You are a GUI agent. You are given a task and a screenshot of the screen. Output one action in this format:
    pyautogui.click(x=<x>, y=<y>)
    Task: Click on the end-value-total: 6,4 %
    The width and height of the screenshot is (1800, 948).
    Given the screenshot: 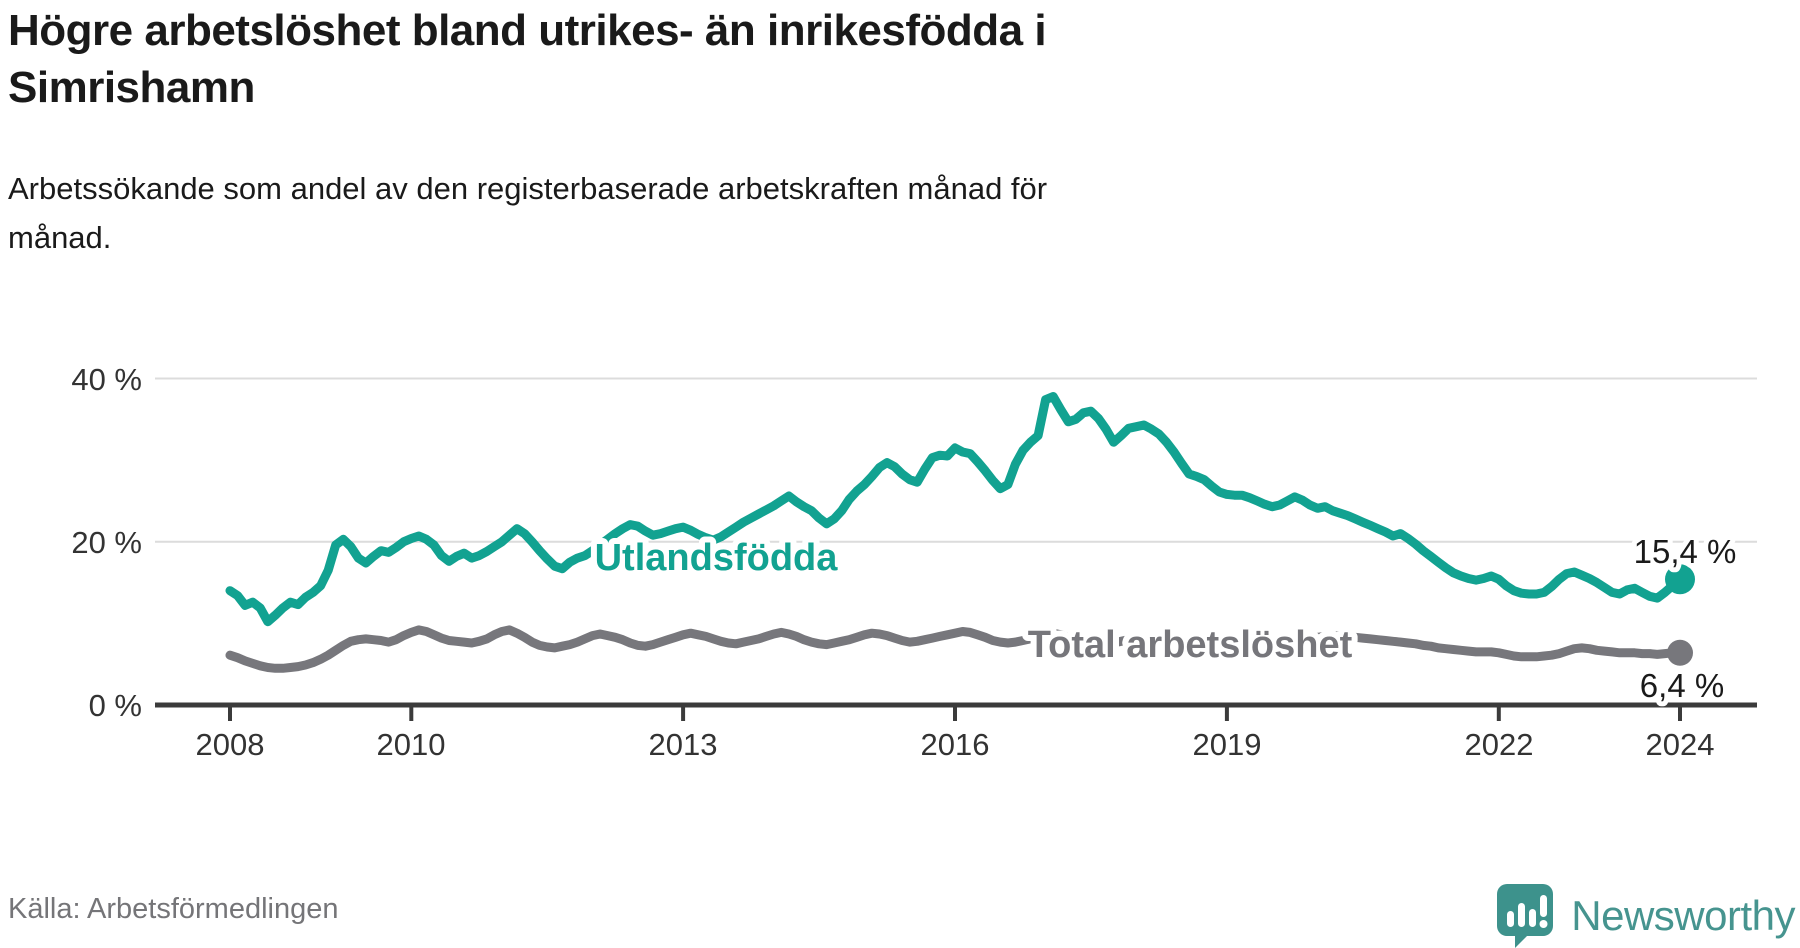 What is the action you would take?
    pyautogui.click(x=1682, y=685)
    